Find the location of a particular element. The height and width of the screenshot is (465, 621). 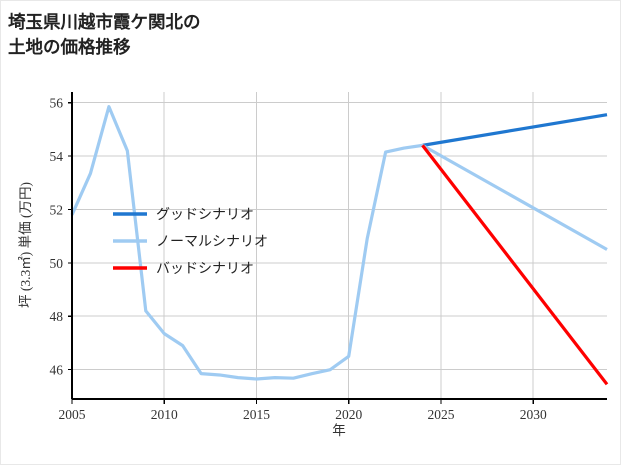

chart-title-line-1: 埼玉県川越市霞ケ関北の is located at coordinates (104, 22).